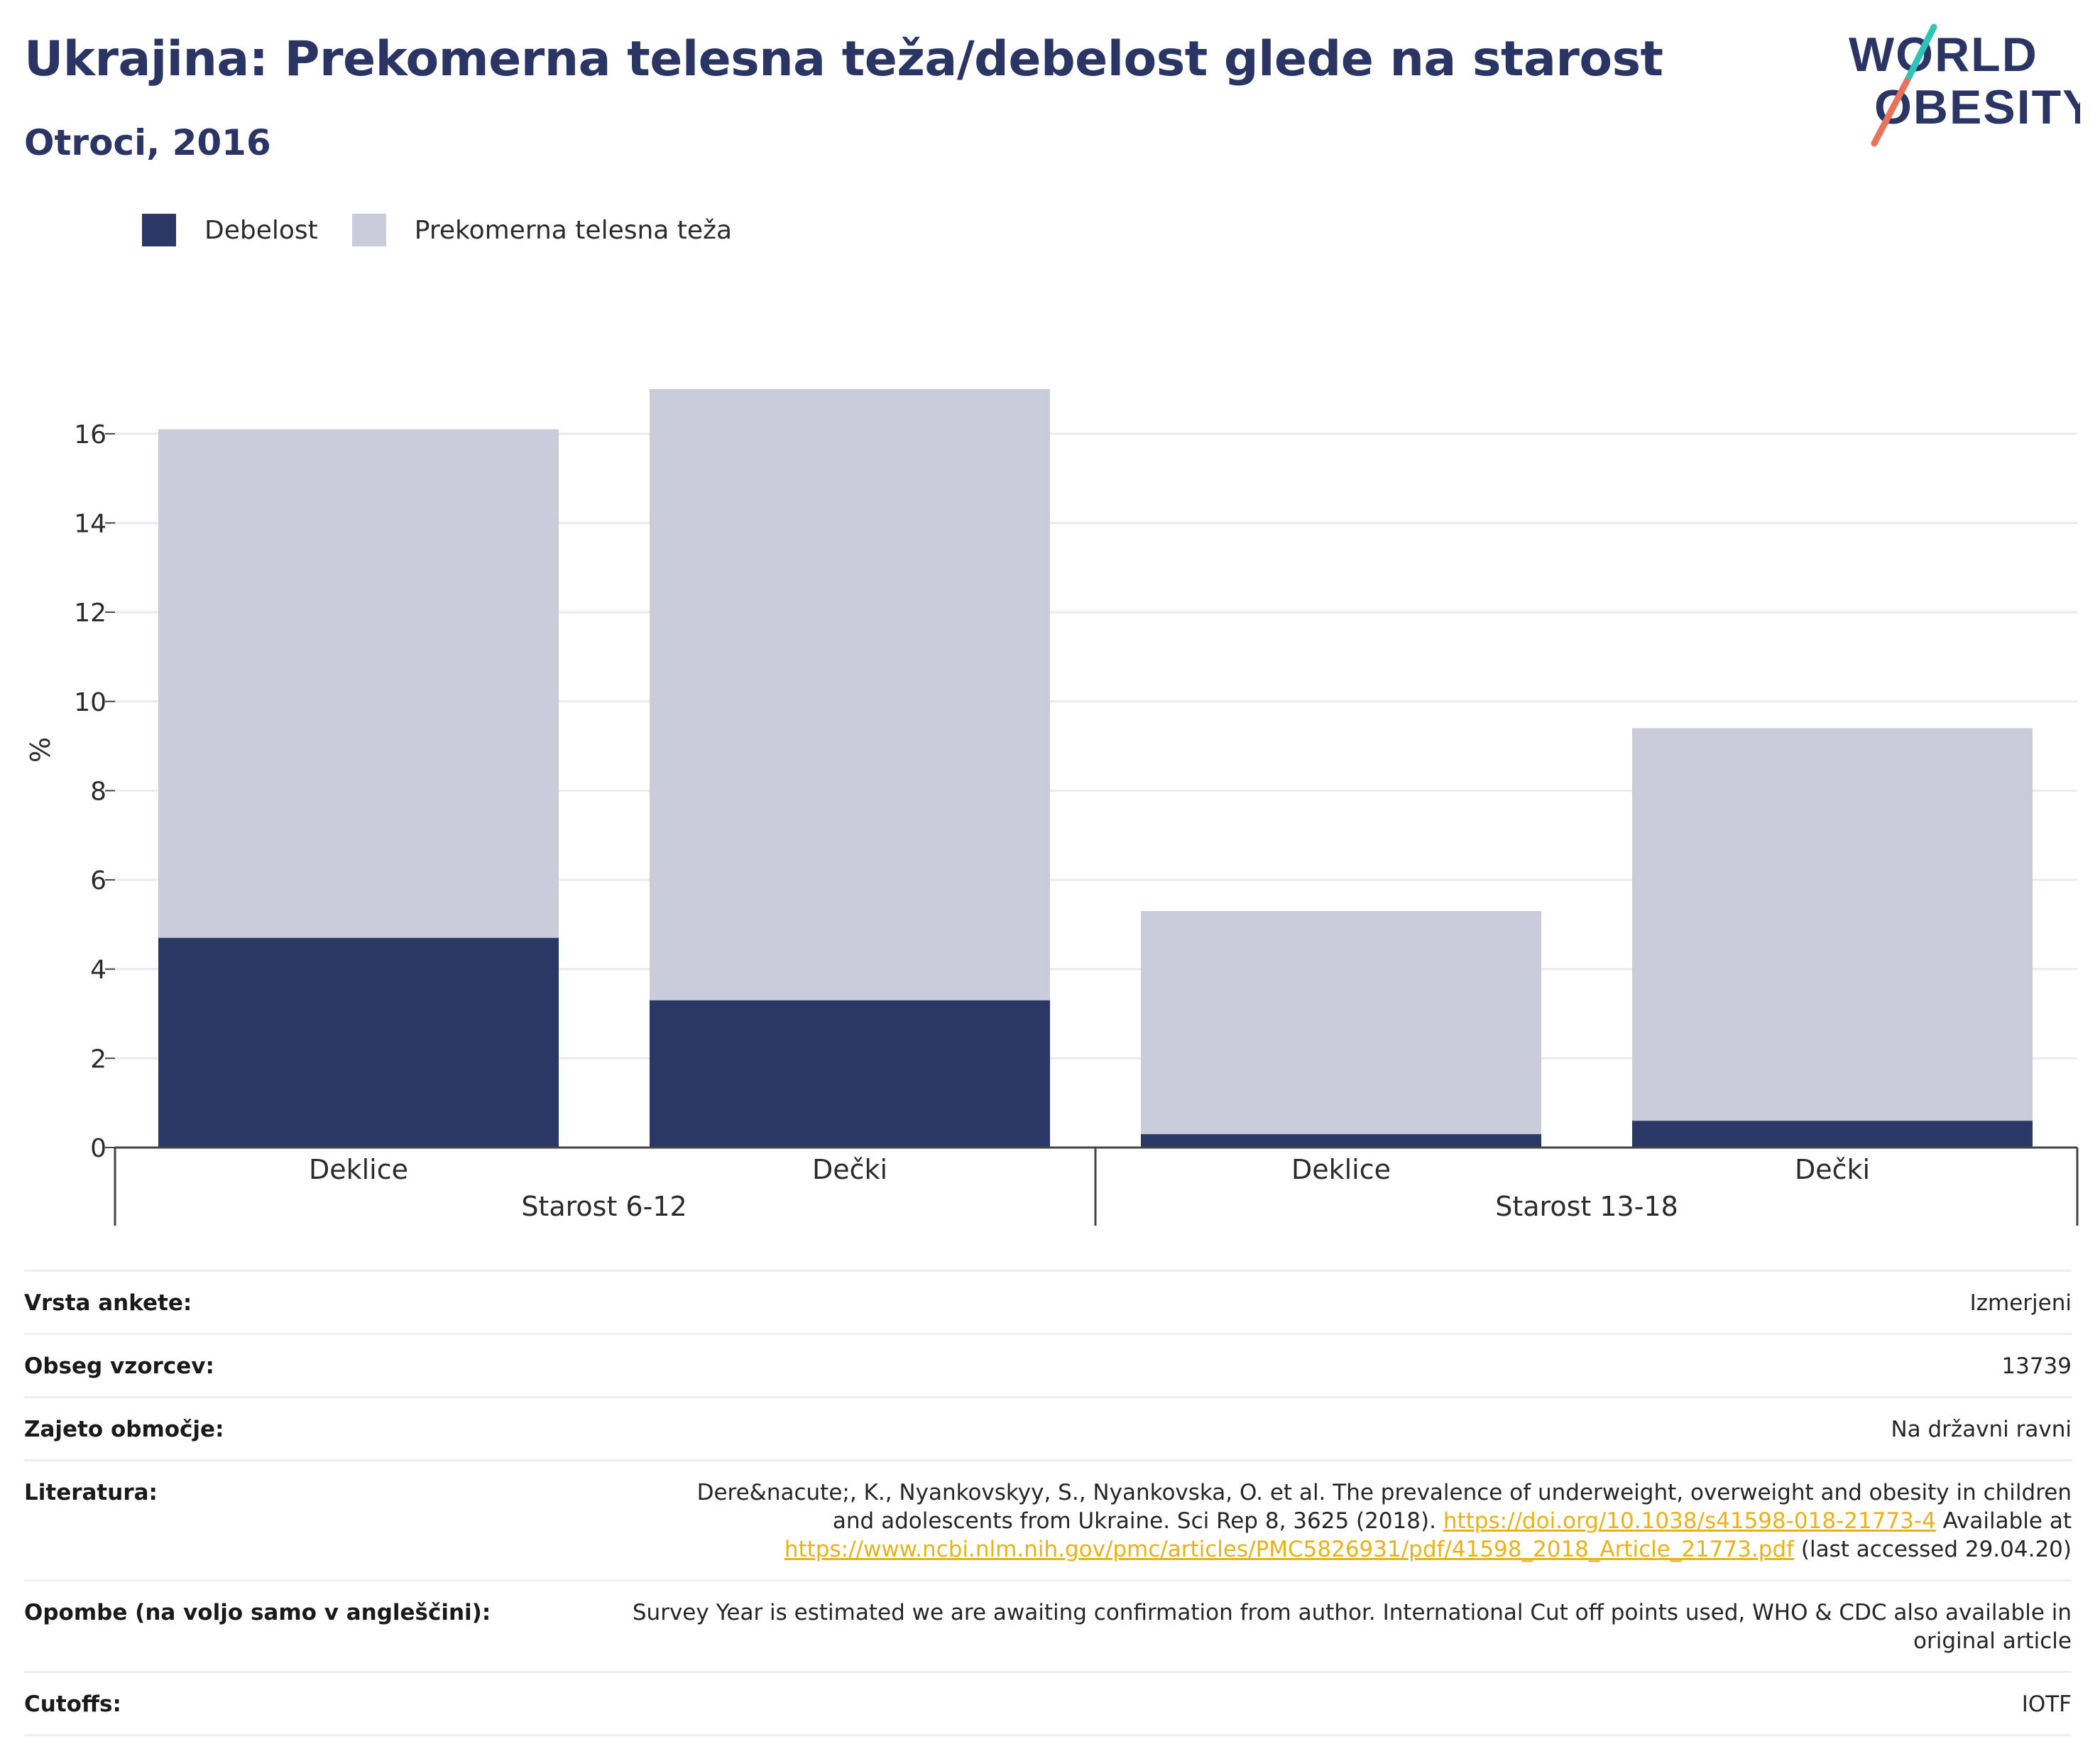  Describe the element at coordinates (1048, 1301) in the screenshot. I see `info-row-survey-type: Vrsta ankete: Izmerjeni` at that location.